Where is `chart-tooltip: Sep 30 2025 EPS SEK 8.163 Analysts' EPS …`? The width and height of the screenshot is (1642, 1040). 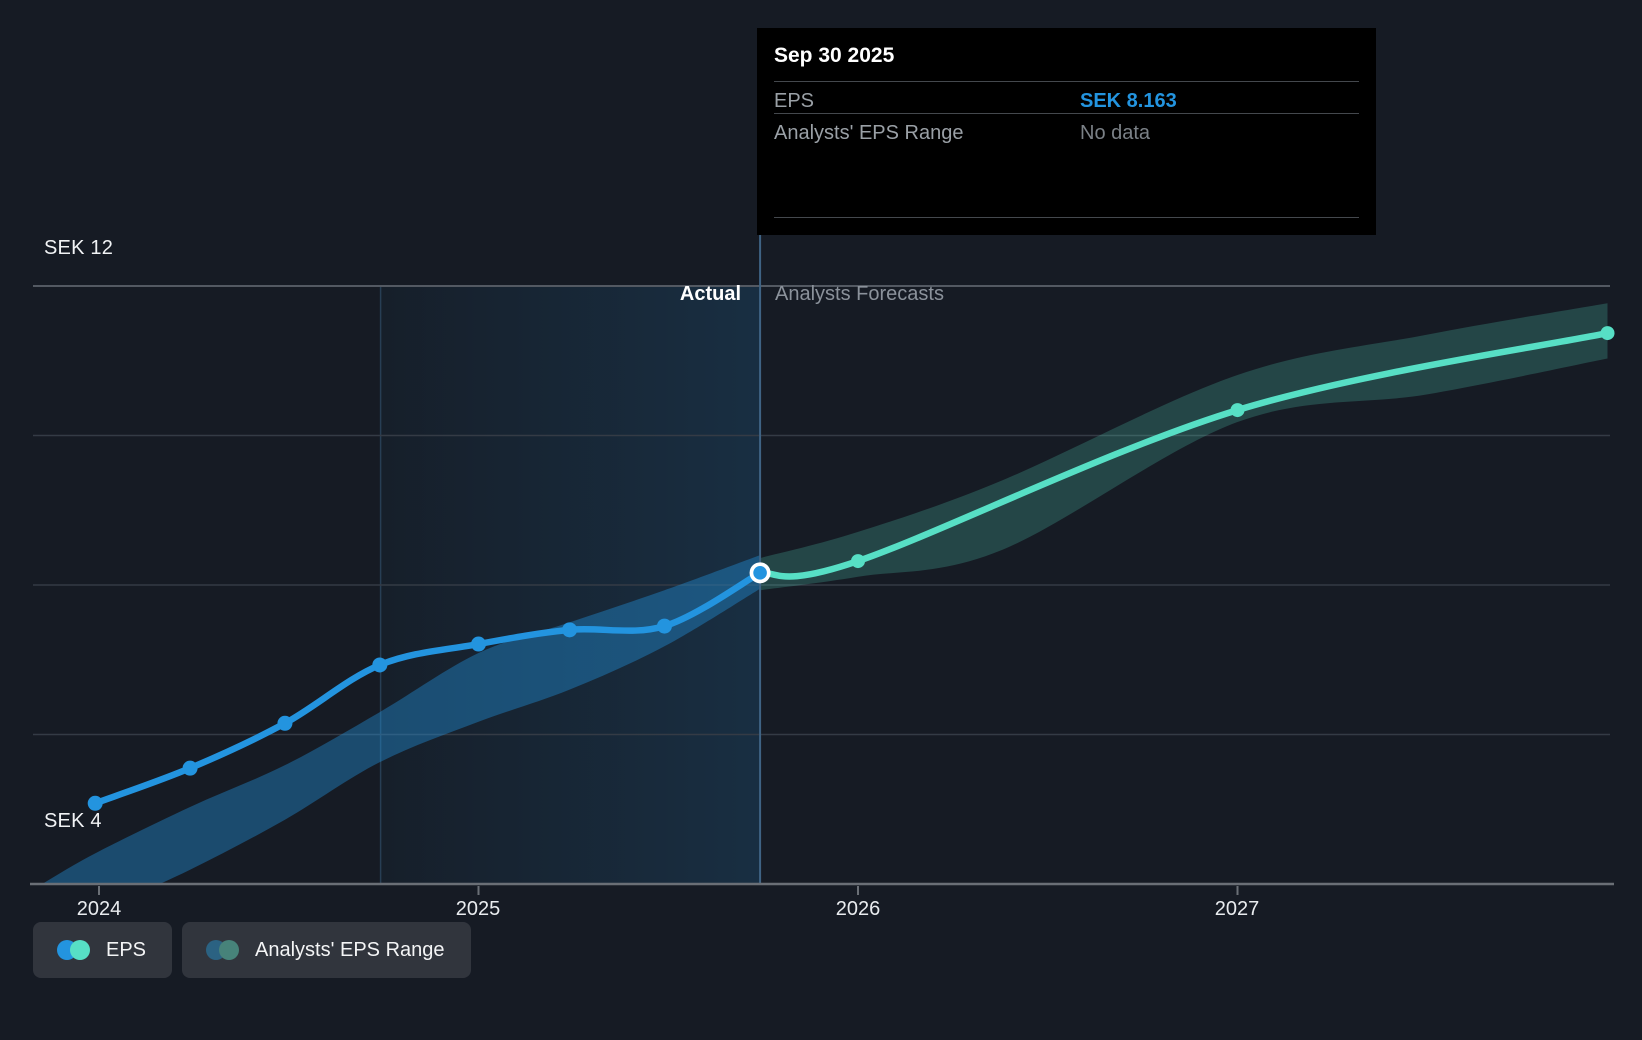
chart-tooltip: Sep 30 2025 EPS SEK 8.163 Analysts' EPS … is located at coordinates (1066, 131).